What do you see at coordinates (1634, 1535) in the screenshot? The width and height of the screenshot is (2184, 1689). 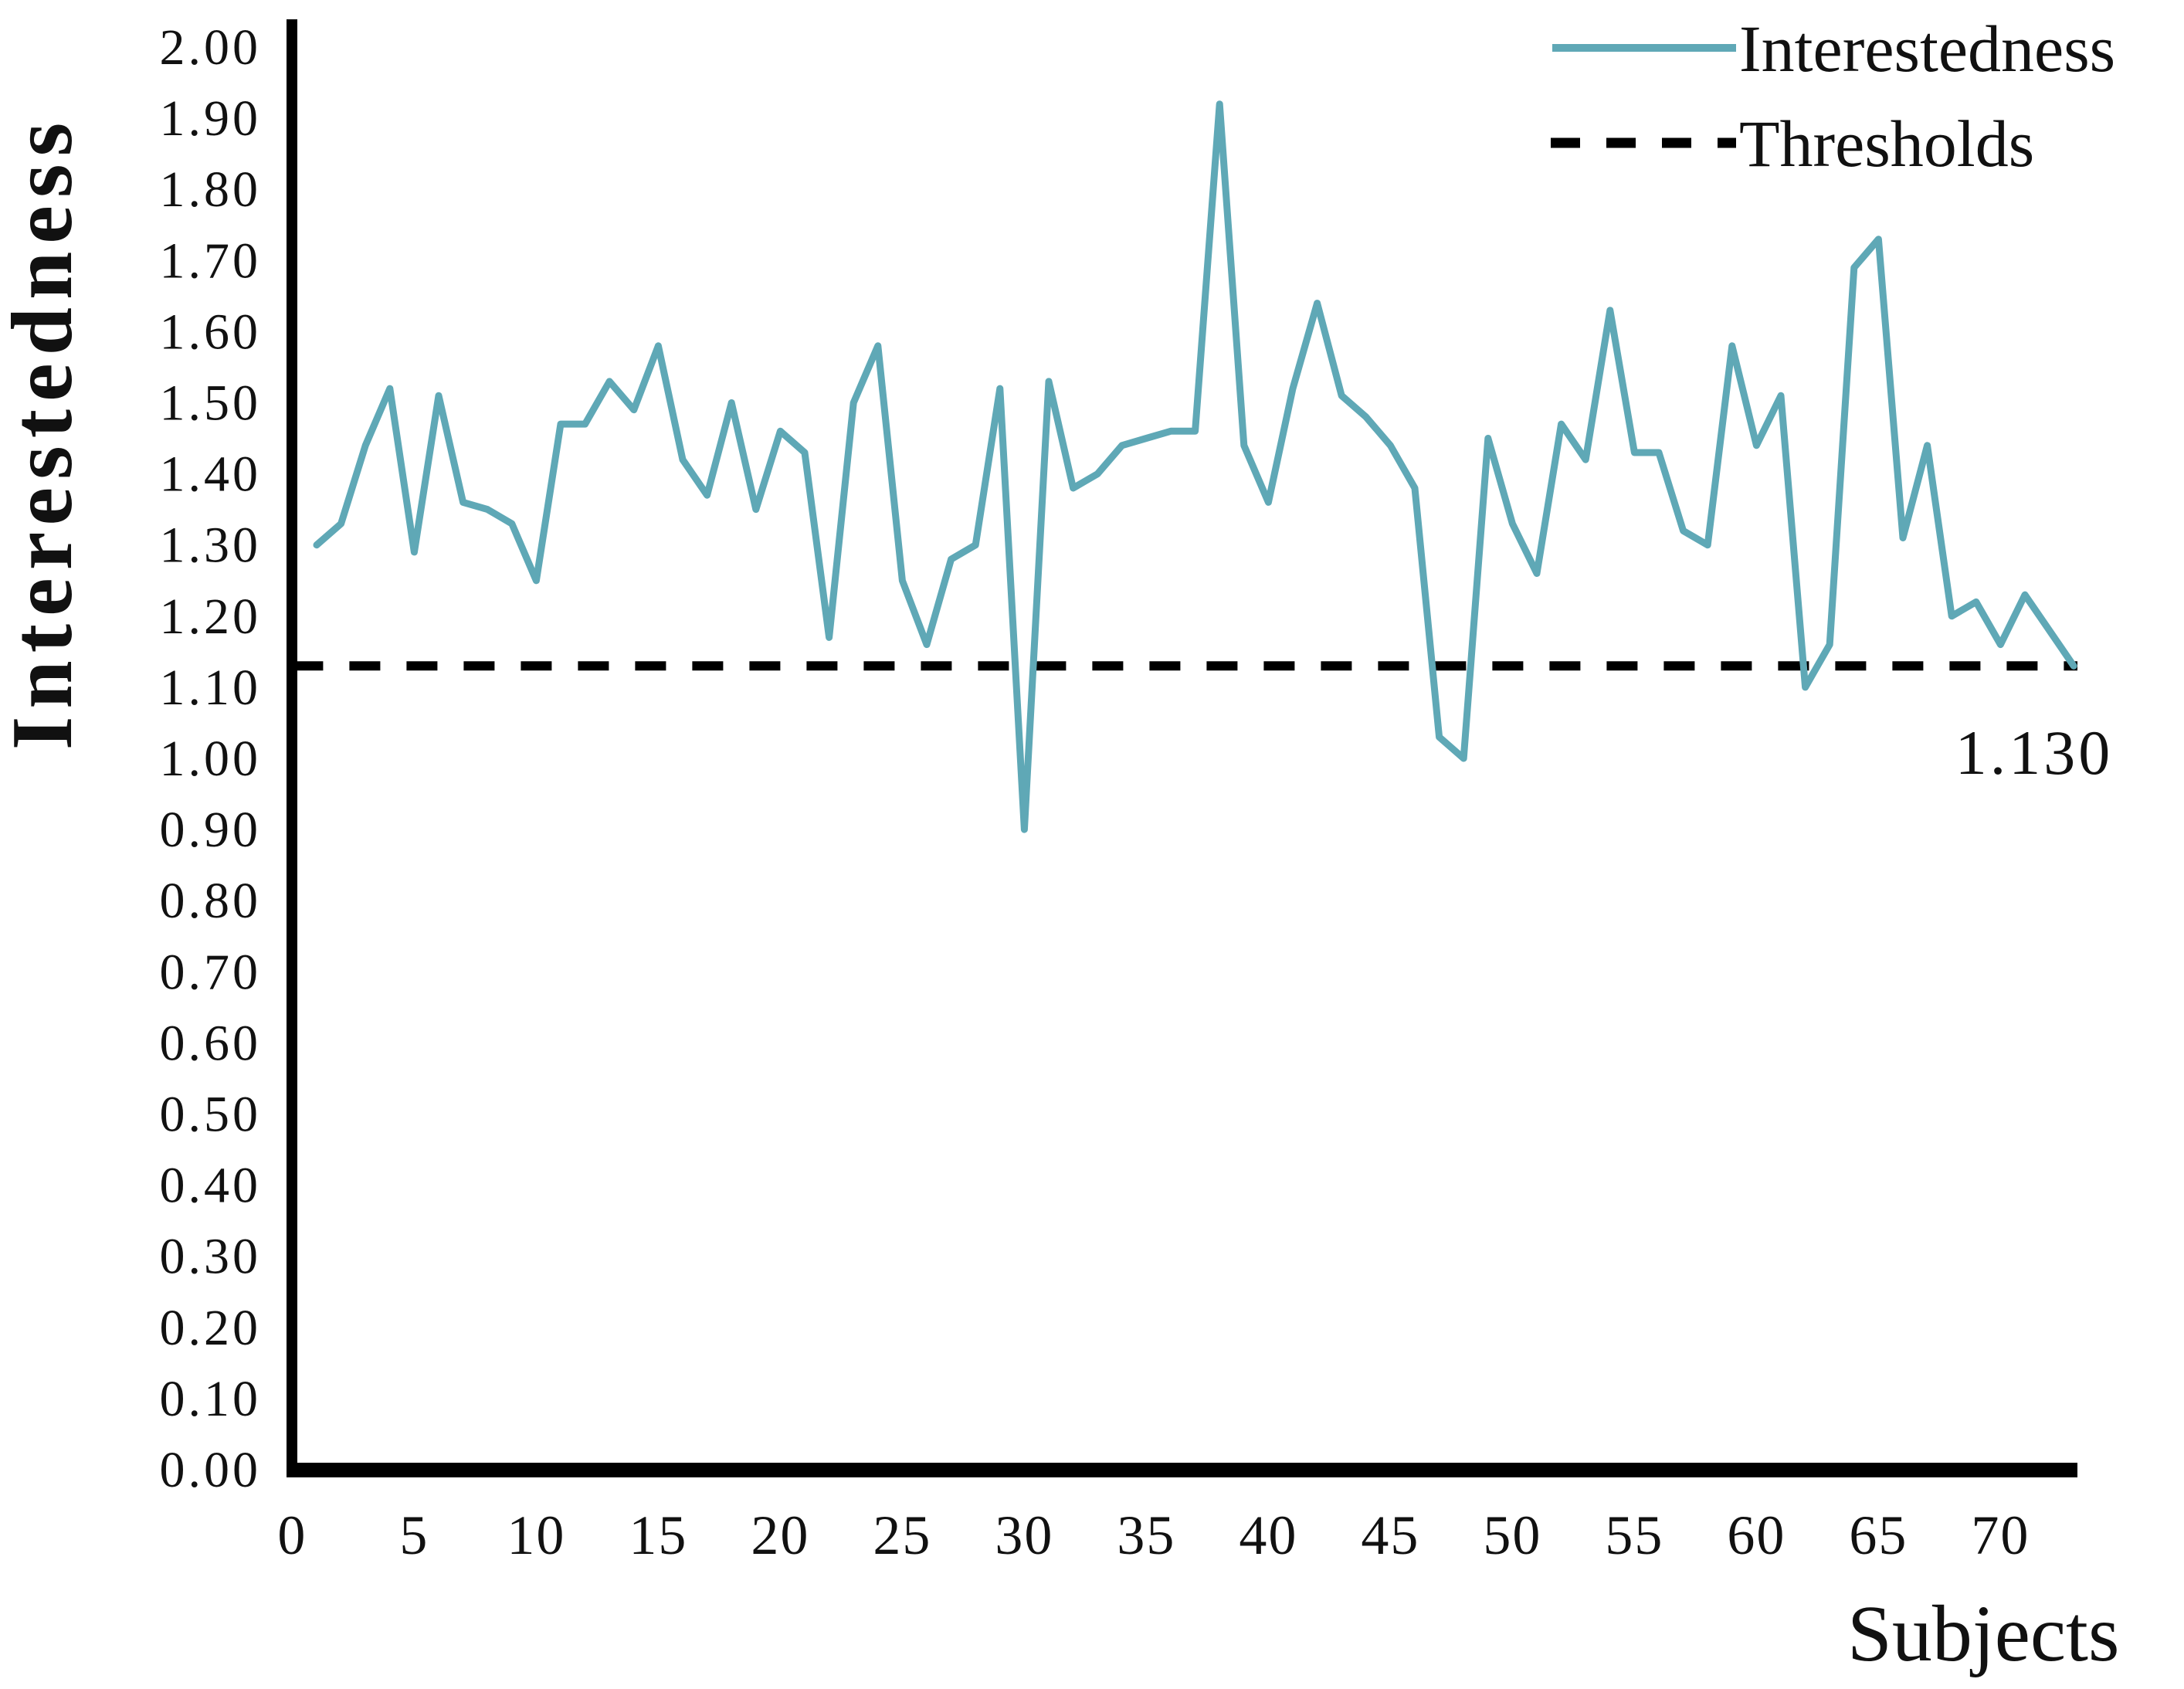 I see `x-tick-label: 55` at bounding box center [1634, 1535].